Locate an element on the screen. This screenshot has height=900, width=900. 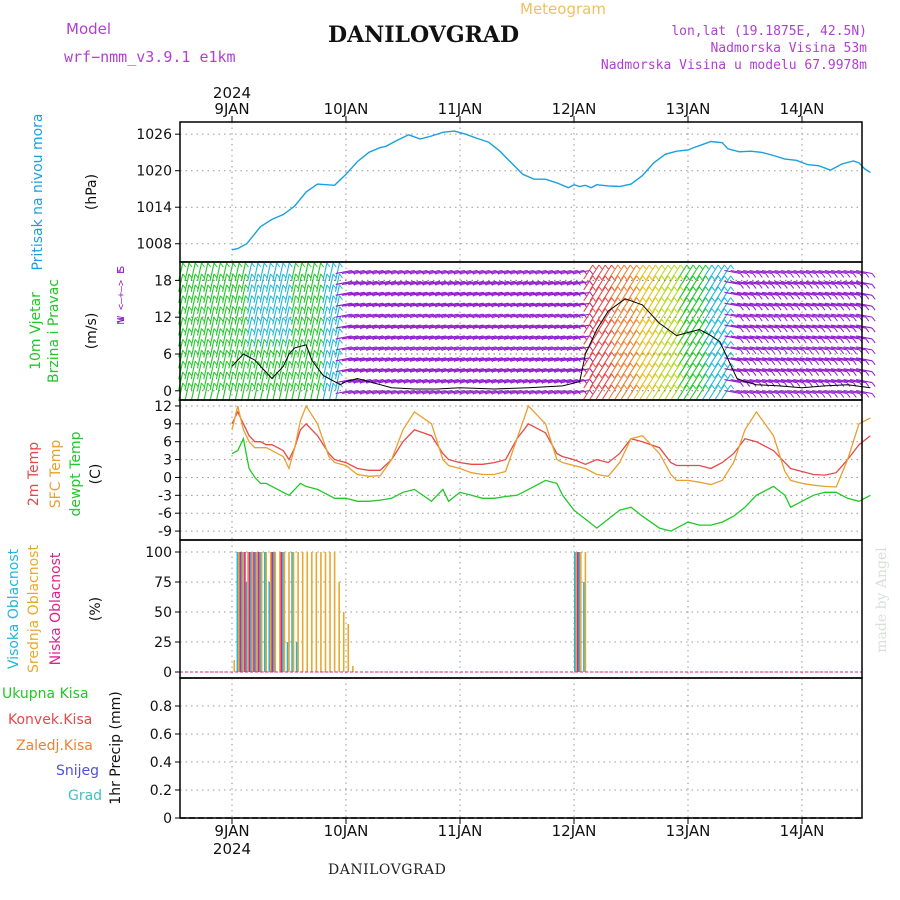
bottom-day-label: 14JAN is located at coordinates (802, 831).